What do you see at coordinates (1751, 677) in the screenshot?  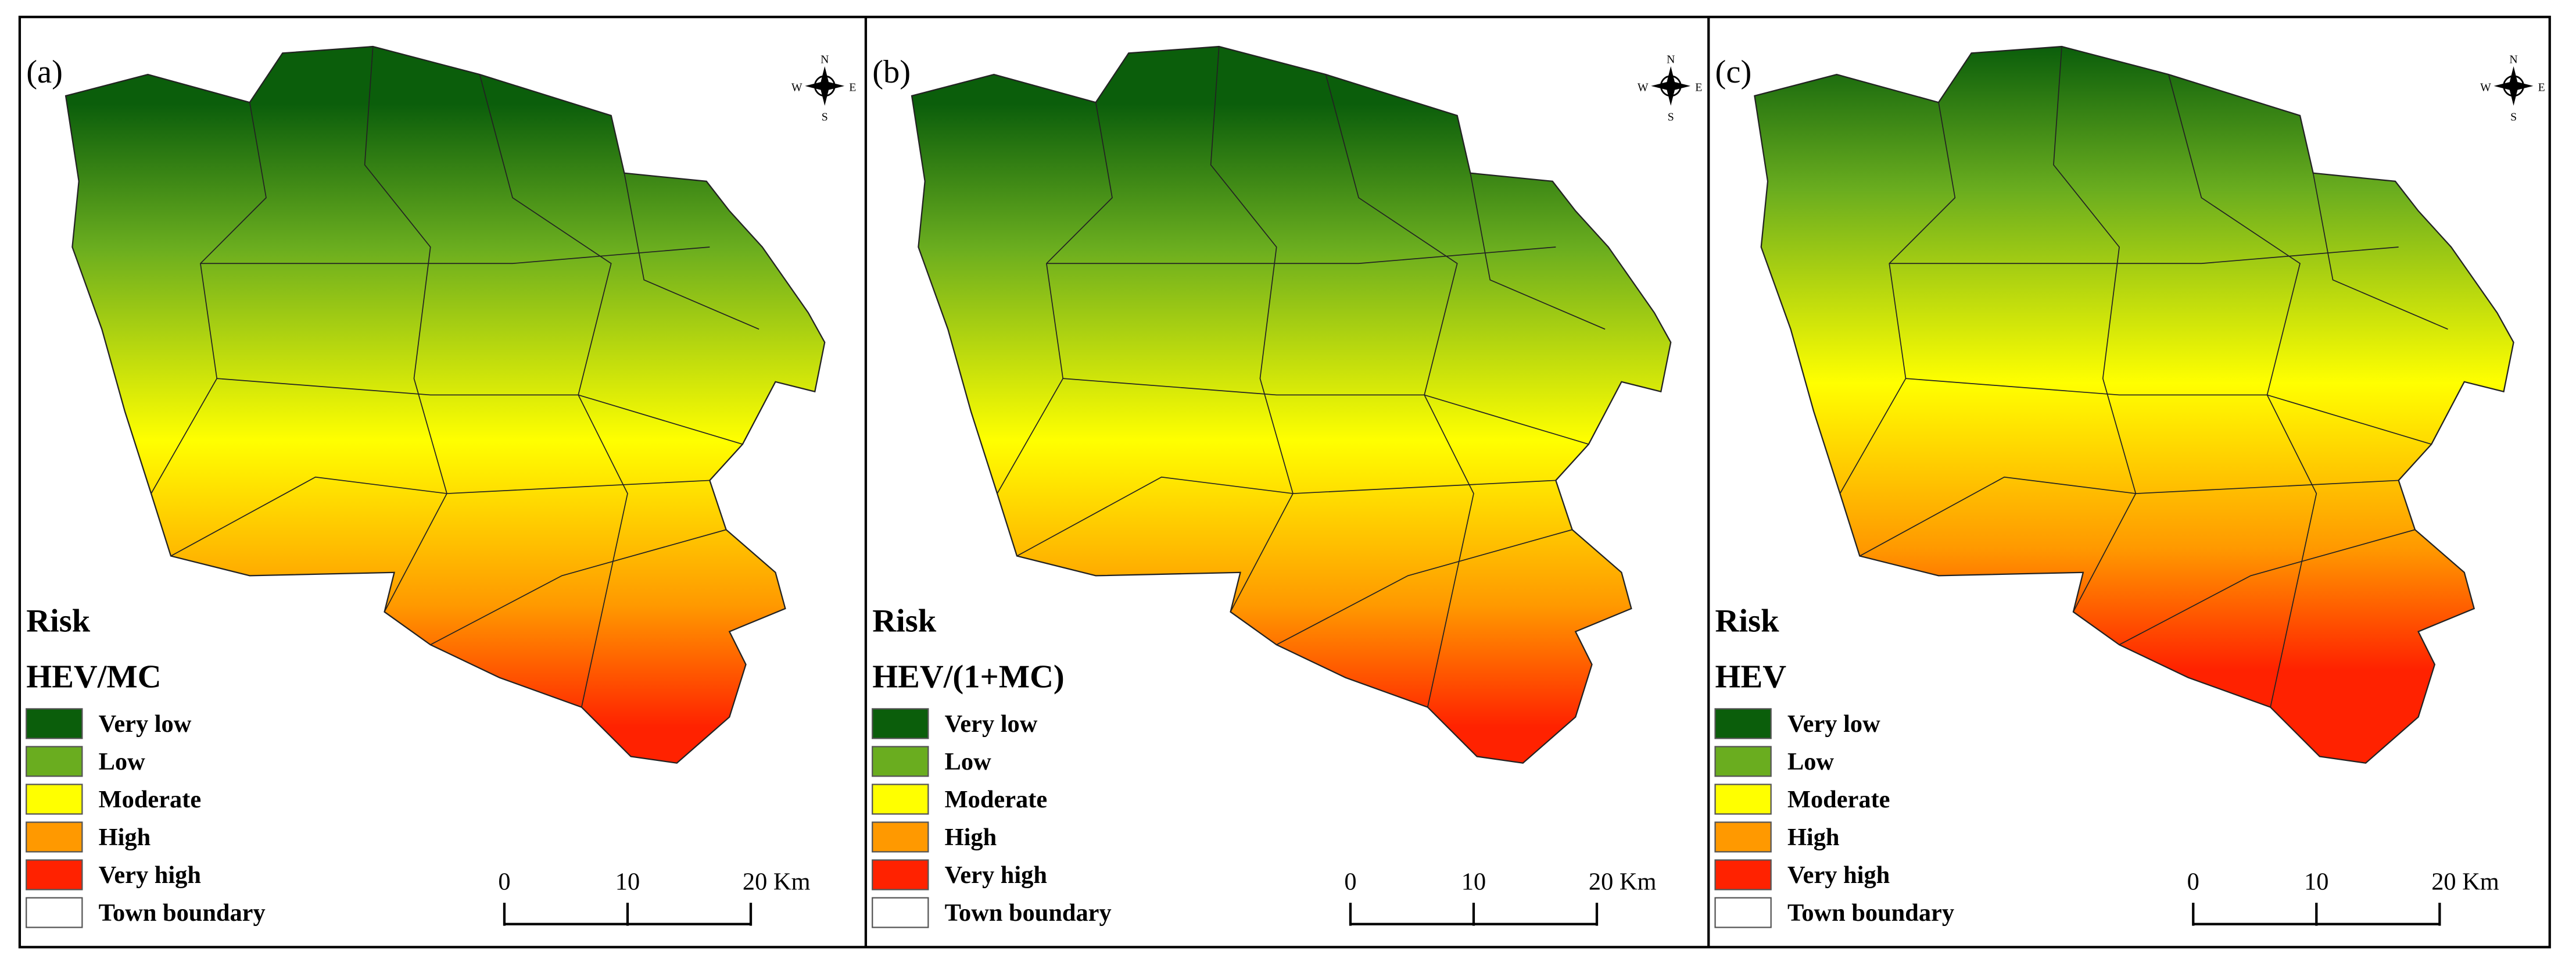 I see `legend-subtitle: HEV` at bounding box center [1751, 677].